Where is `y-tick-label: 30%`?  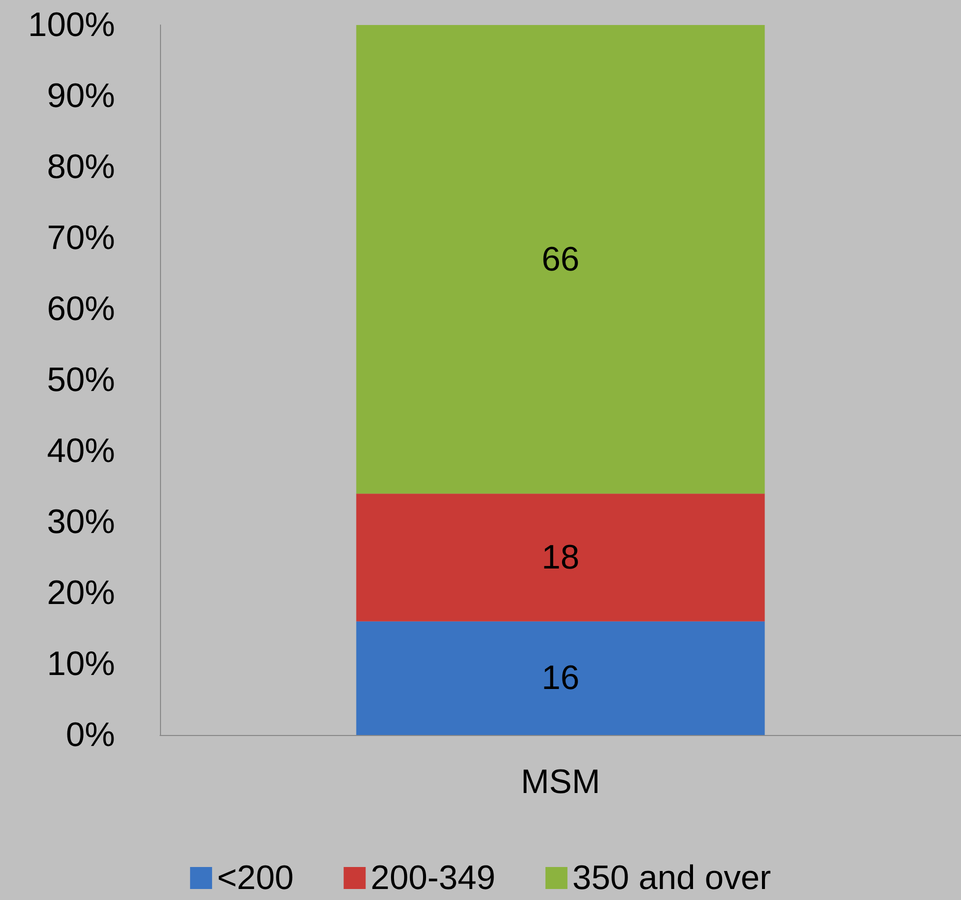 y-tick-label: 30% is located at coordinates (80, 522).